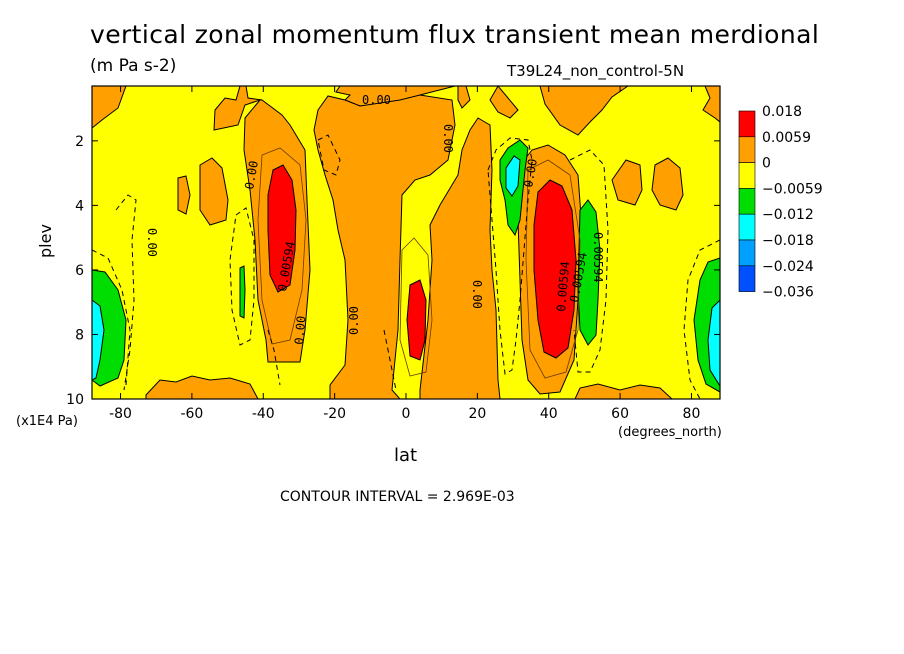  I want to click on y-axis-unit: (x1E4 Pa), so click(47, 421).